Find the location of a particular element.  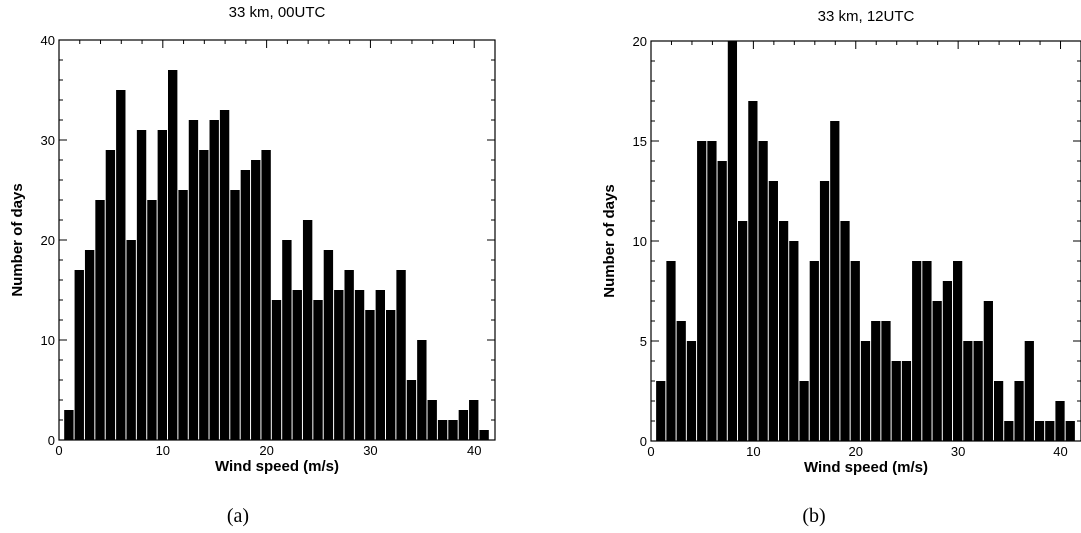

y-tick-label: 5 is located at coordinates (643, 341).